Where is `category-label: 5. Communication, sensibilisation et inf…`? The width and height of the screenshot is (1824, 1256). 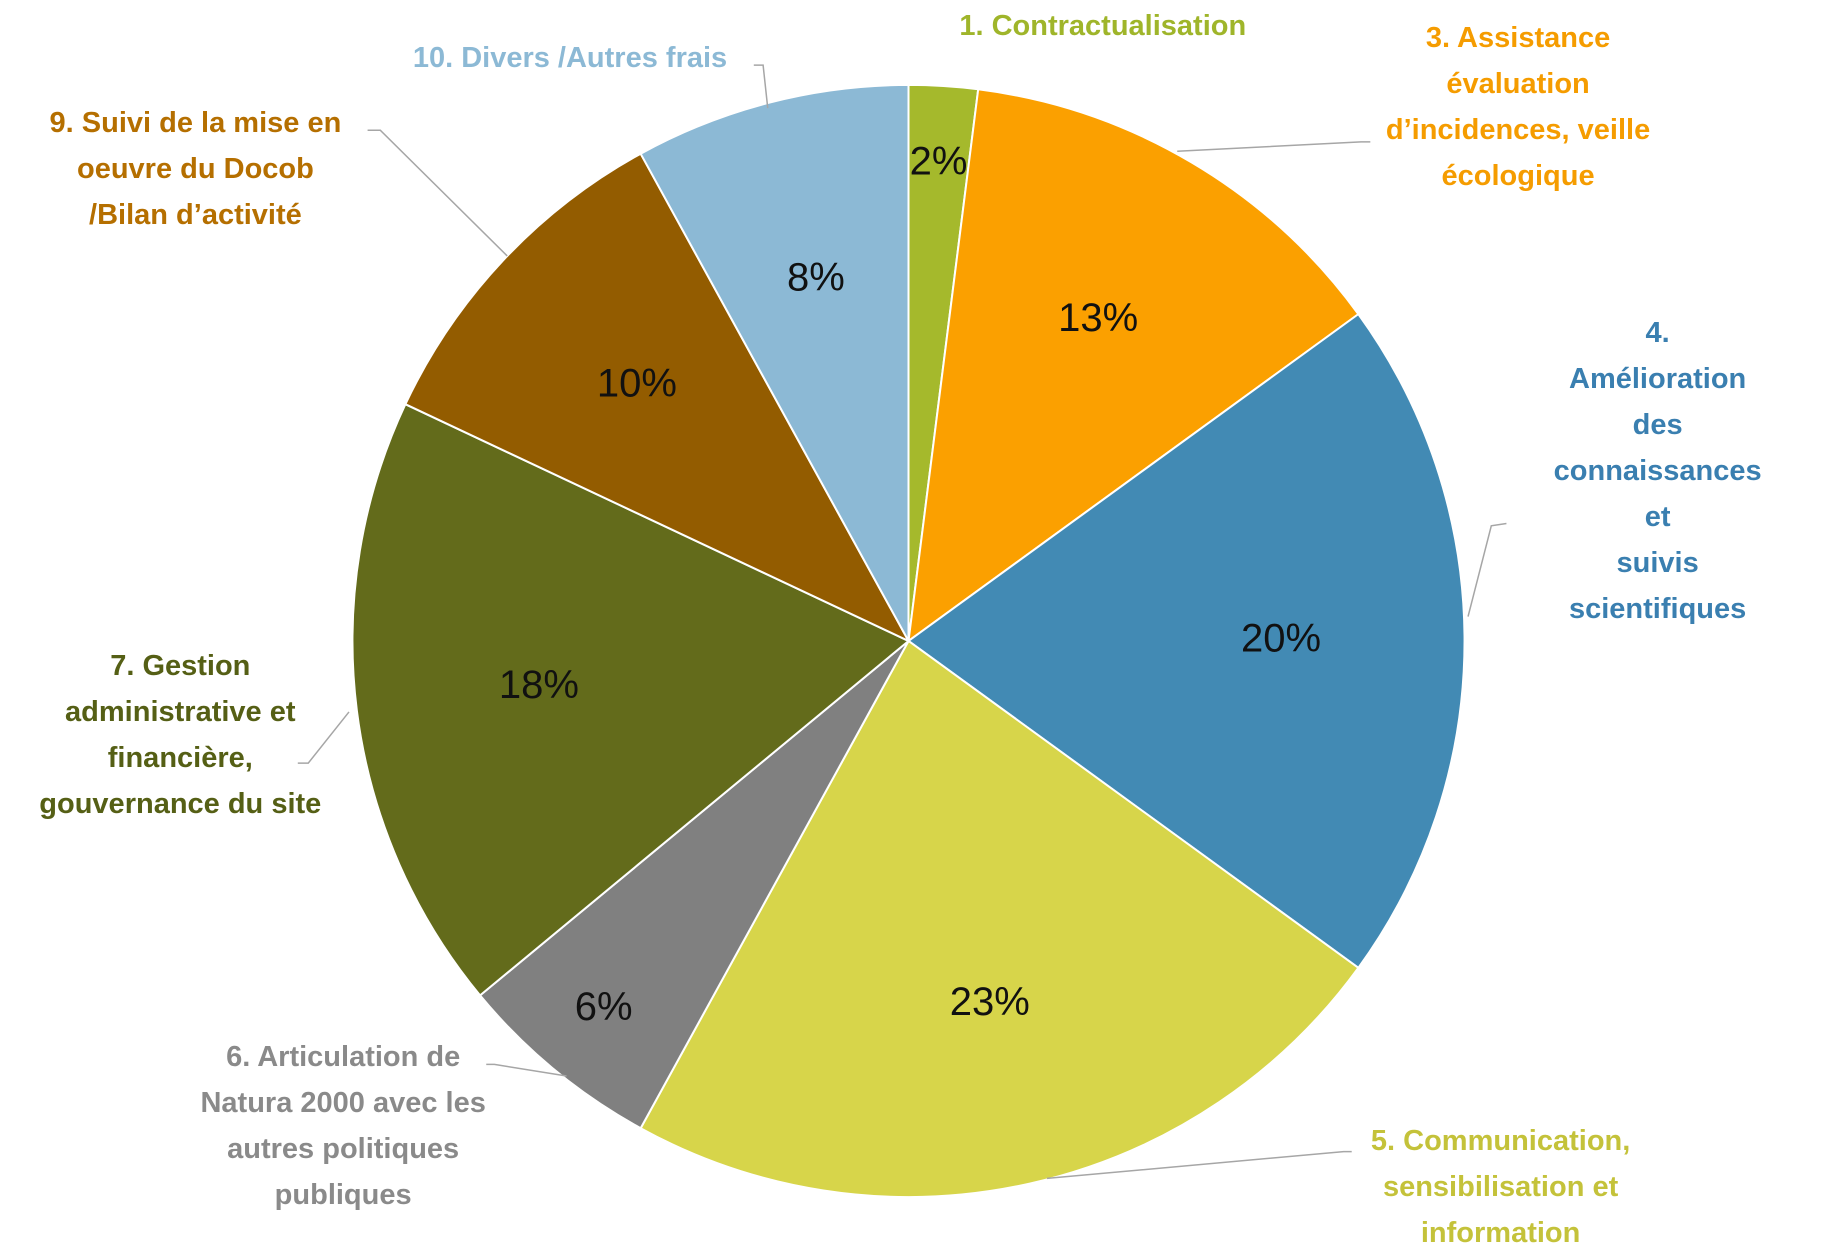
category-label: 5. Communication, sensibilisation et inf… is located at coordinates (1500, 1186).